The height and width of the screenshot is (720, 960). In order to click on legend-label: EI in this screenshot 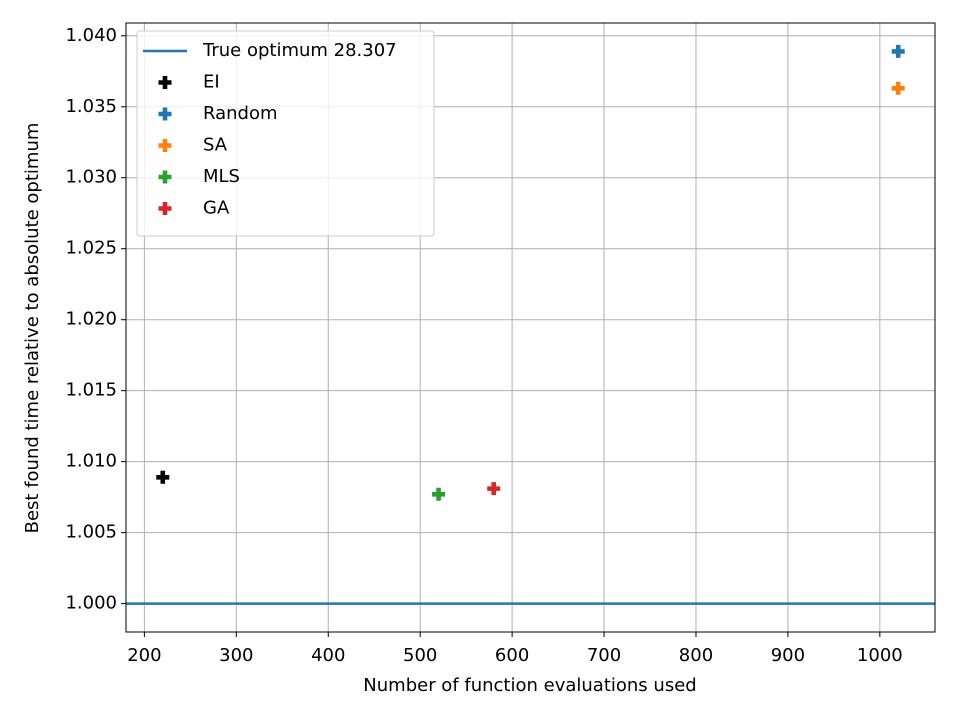, I will do `click(211, 82)`.